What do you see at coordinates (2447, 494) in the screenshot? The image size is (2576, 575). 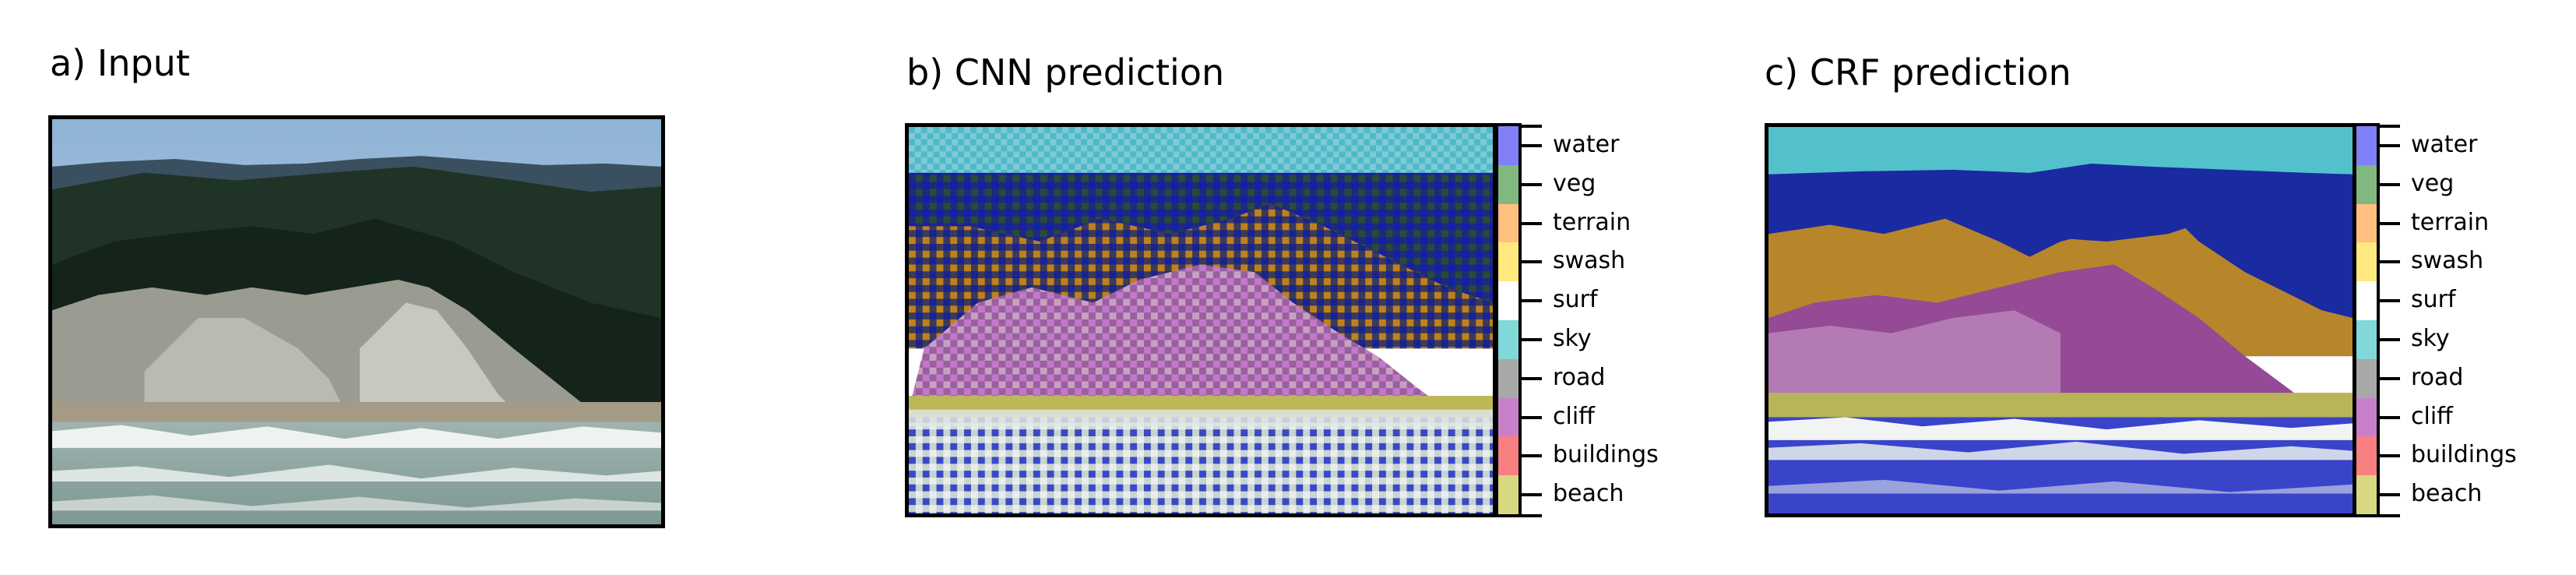 I see `crf-label-beach: beach` at bounding box center [2447, 494].